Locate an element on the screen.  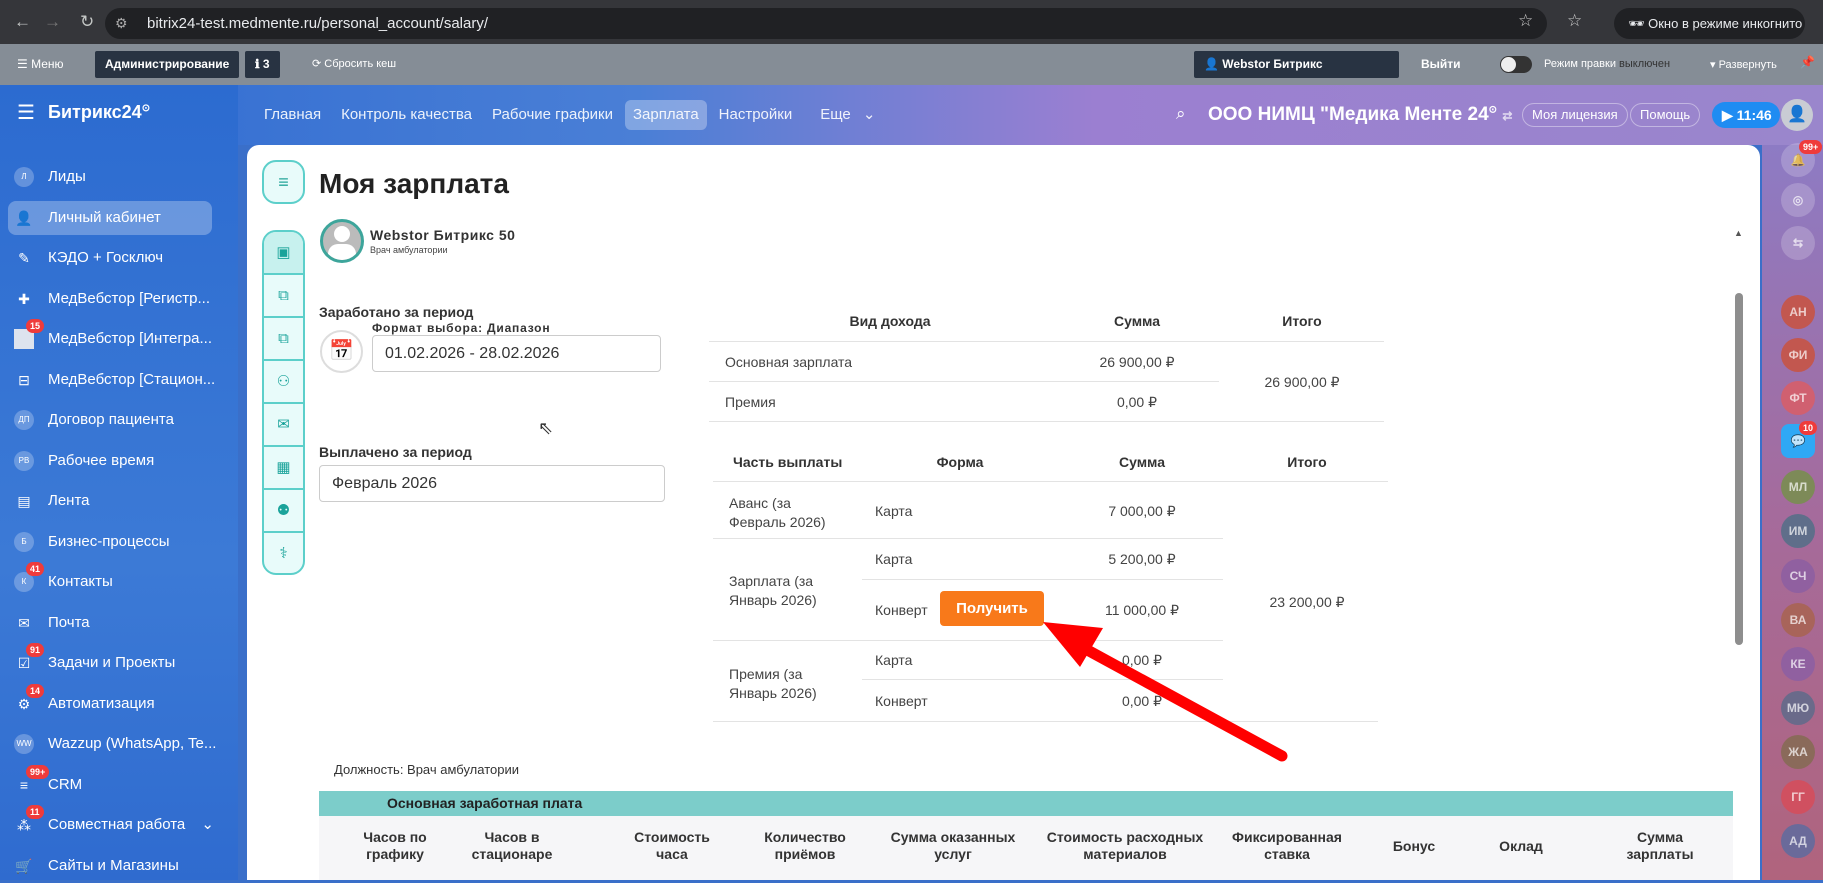
paid-period-input: Февраль 2026 is located at coordinates (492, 483).